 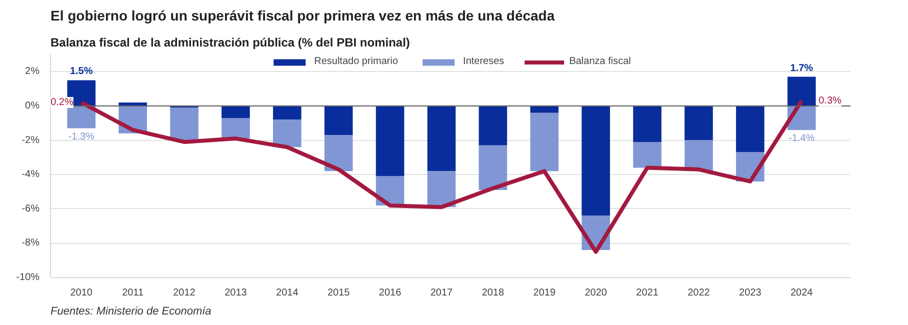 I want to click on x-tick-label: 2022, so click(x=699, y=293).